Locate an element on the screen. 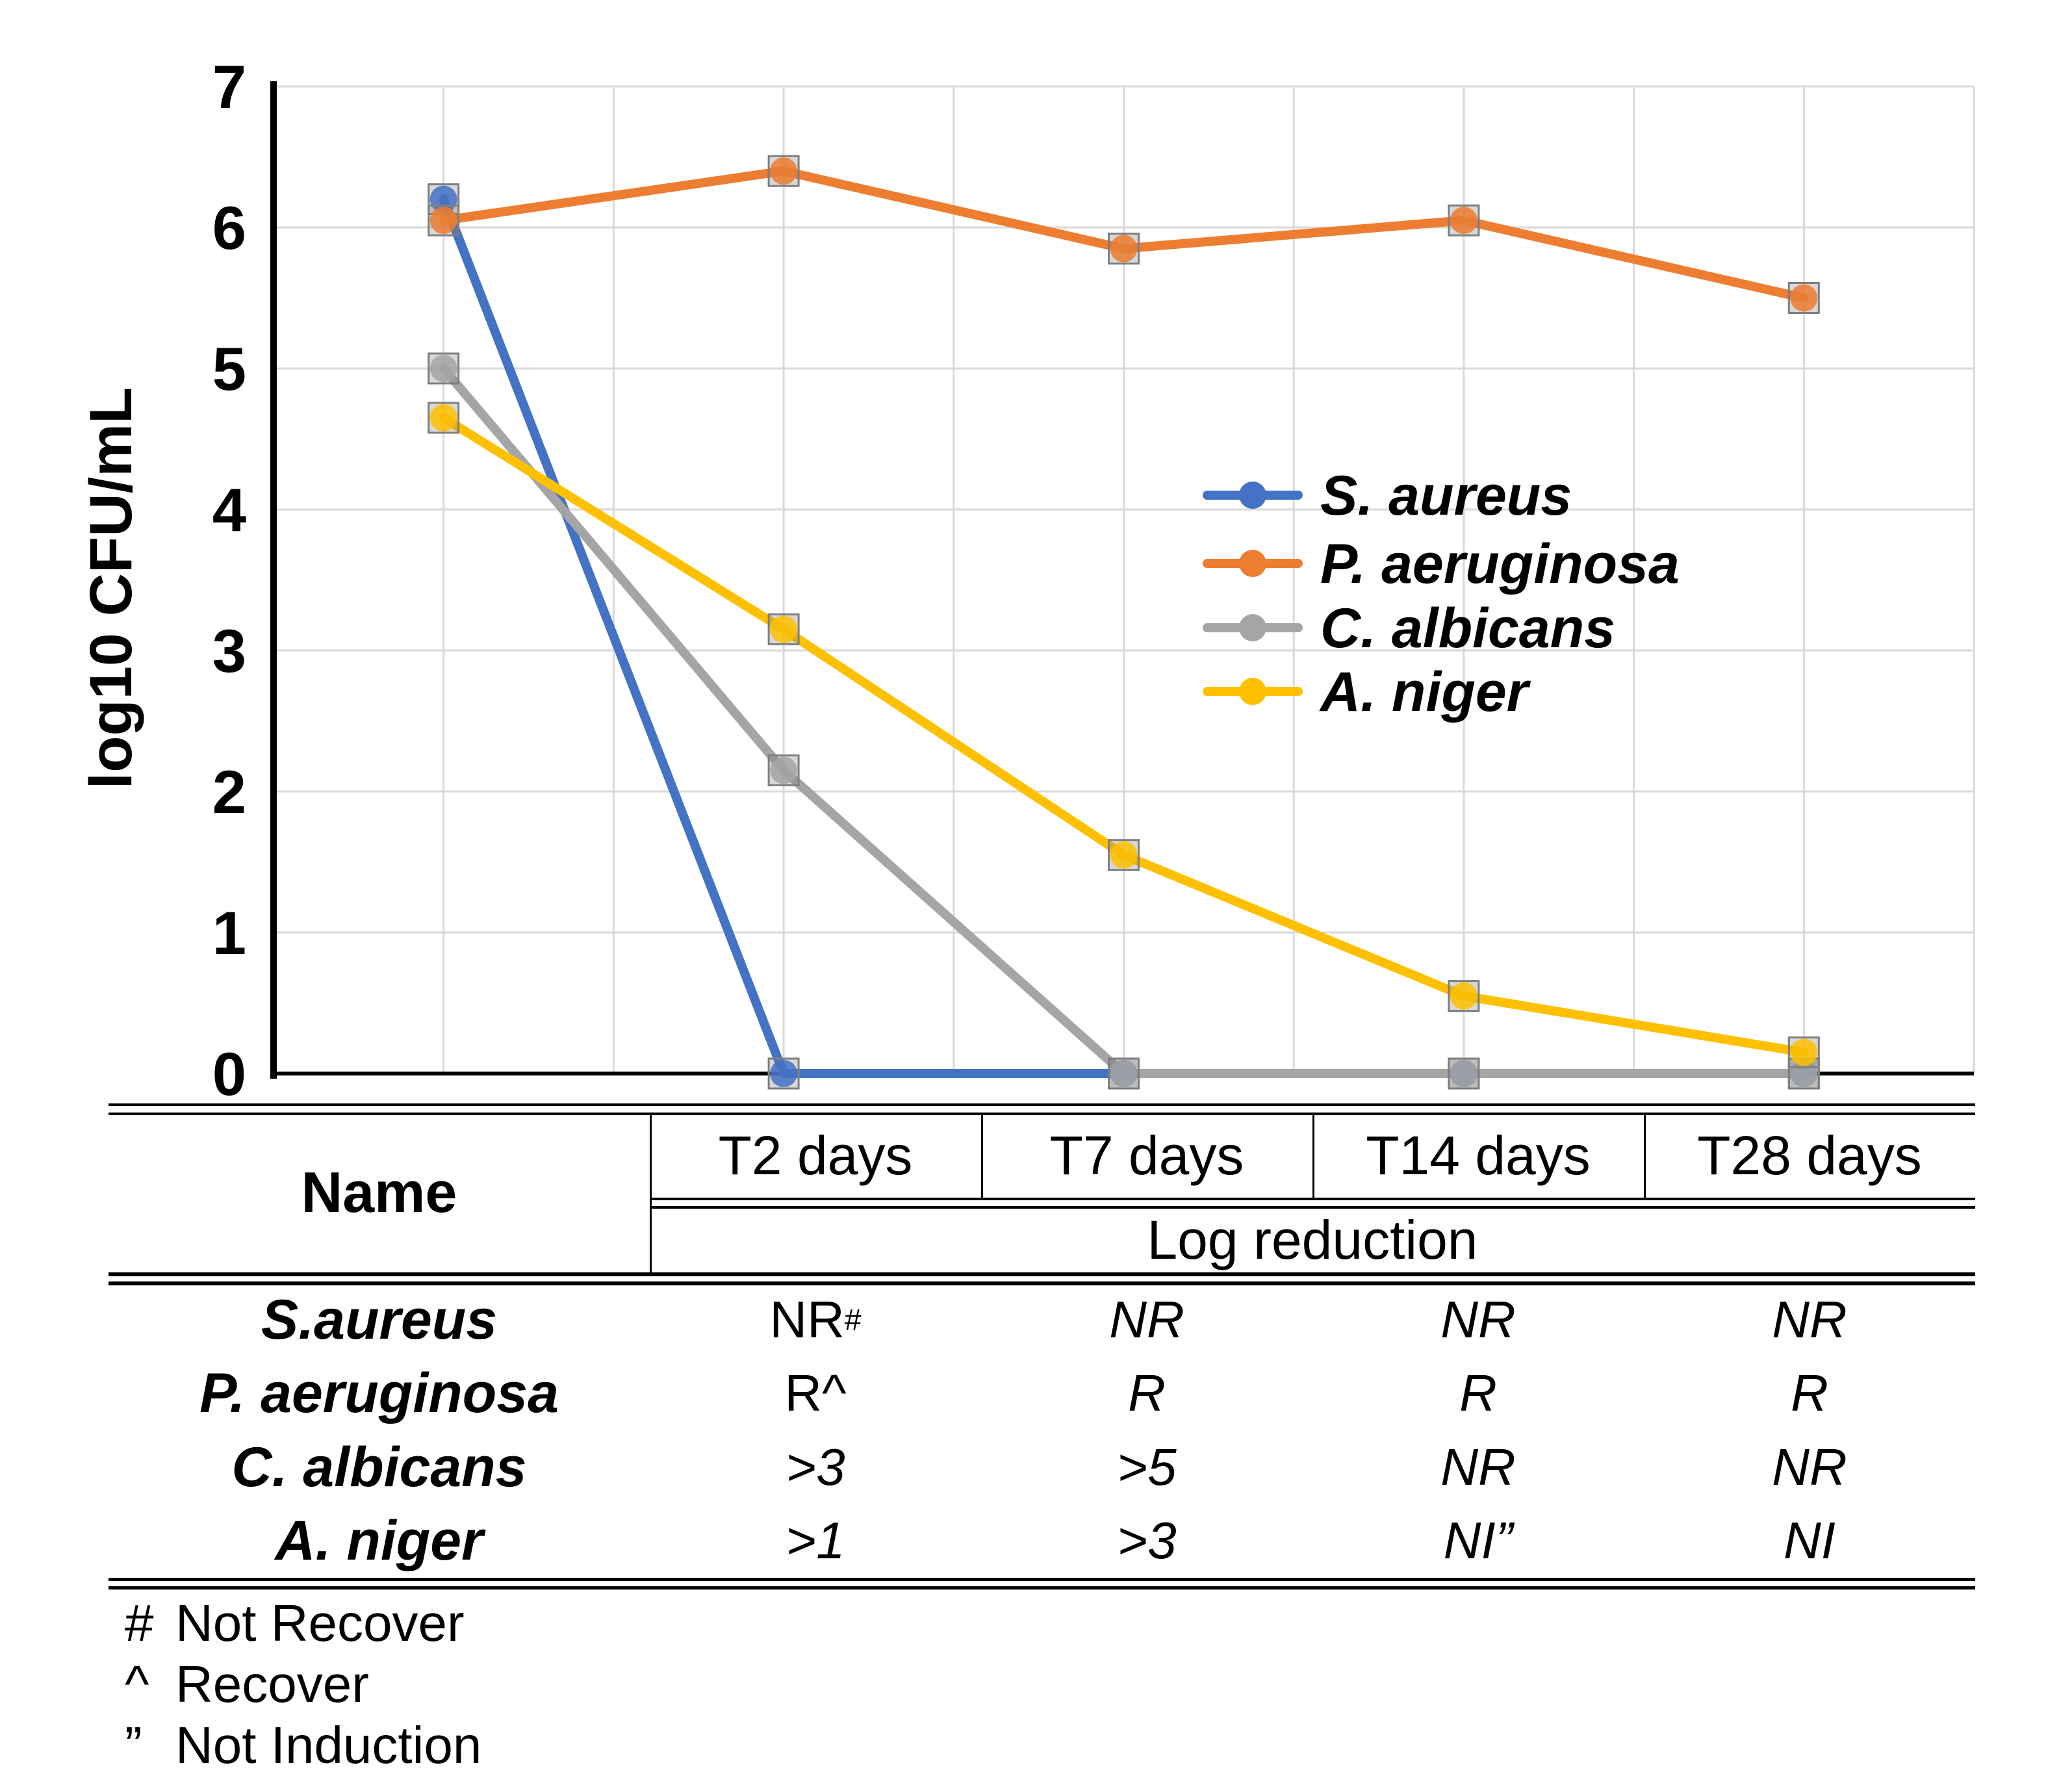 Image resolution: width=2072 pixels, height=1776 pixels. table-cell: NI” is located at coordinates (1478, 1541).